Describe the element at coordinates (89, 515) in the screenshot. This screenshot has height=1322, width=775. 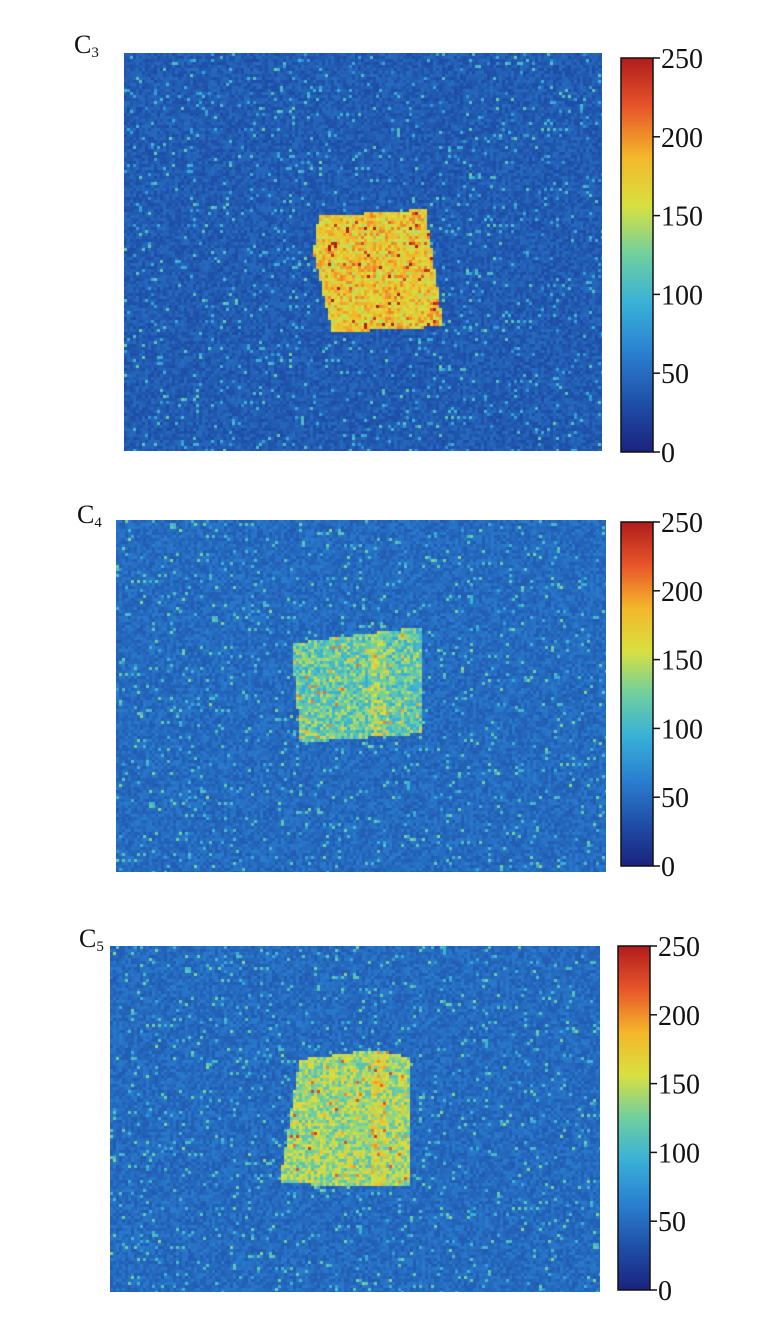
I see `panel-label: C4` at that location.